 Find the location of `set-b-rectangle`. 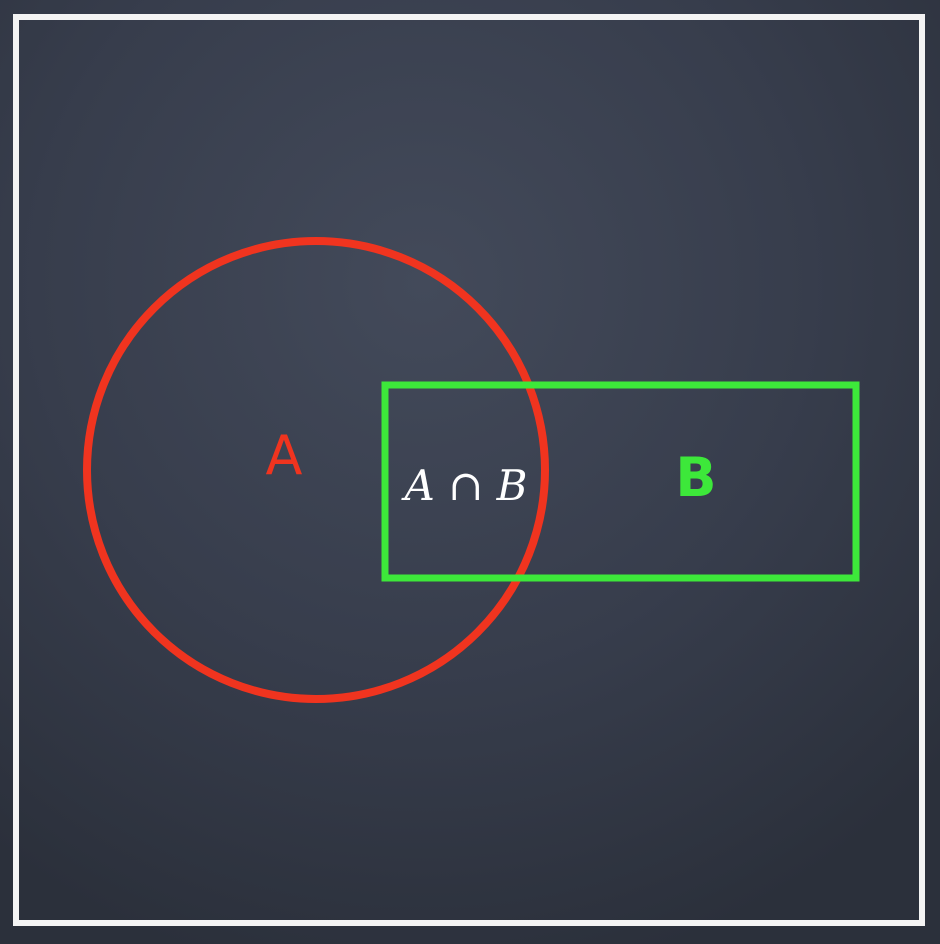

set-b-rectangle is located at coordinates (620, 481).